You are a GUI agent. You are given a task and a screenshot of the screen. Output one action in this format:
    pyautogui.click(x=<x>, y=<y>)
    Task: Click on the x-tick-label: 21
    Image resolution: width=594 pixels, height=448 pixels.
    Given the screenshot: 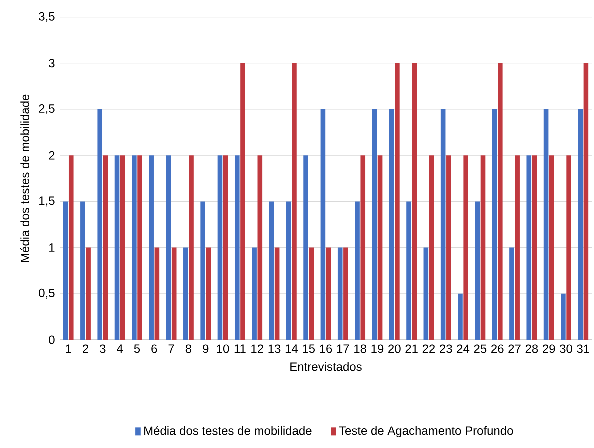 What is the action you would take?
    pyautogui.click(x=412, y=349)
    